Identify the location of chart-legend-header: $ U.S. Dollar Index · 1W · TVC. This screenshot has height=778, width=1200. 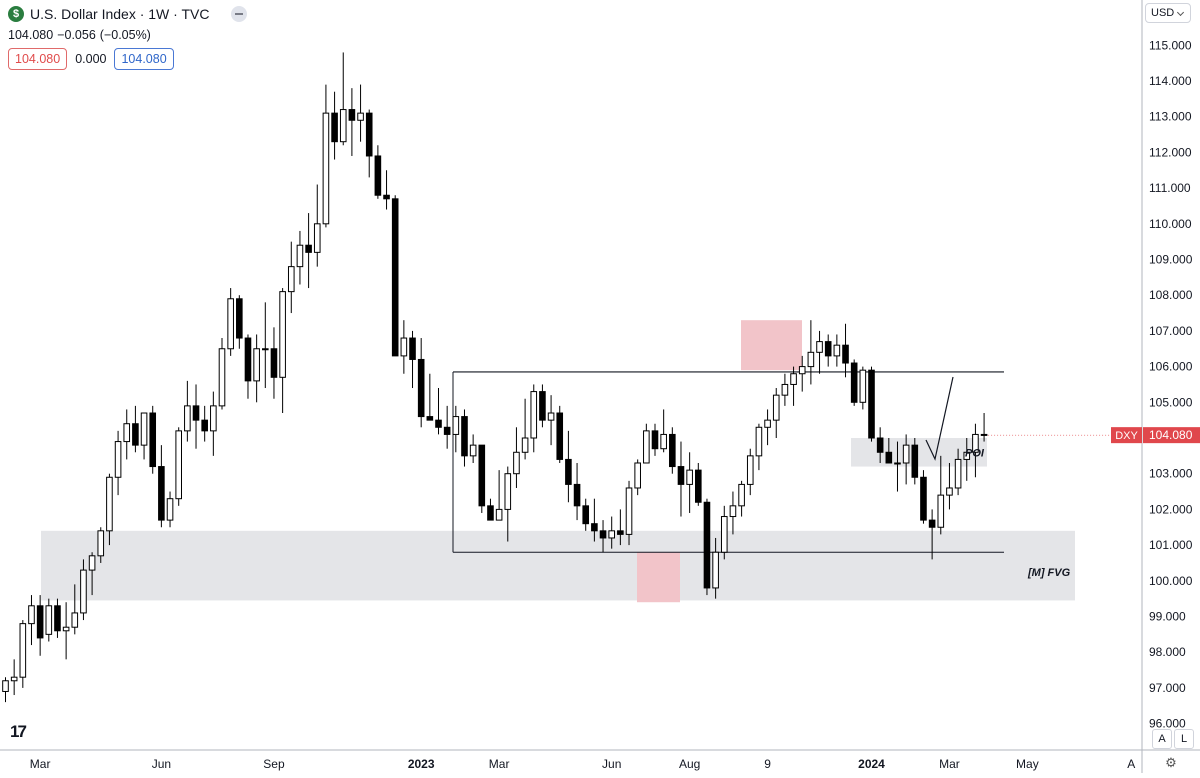
(128, 14).